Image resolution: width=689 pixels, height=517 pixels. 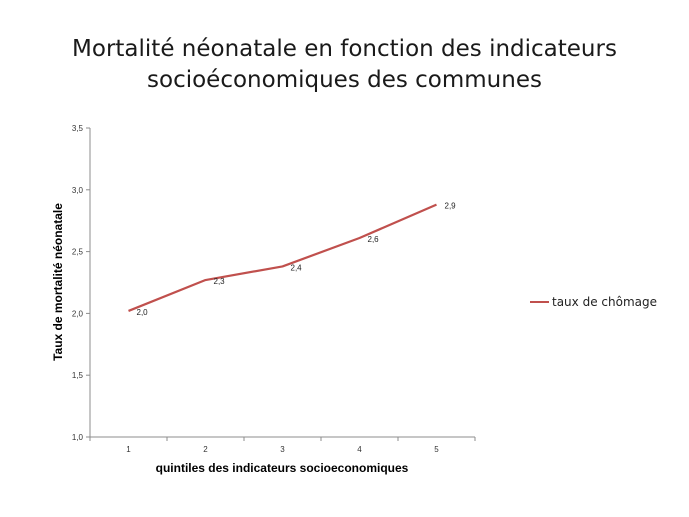 What do you see at coordinates (143, 312) in the screenshot?
I see `data-label: 2,0` at bounding box center [143, 312].